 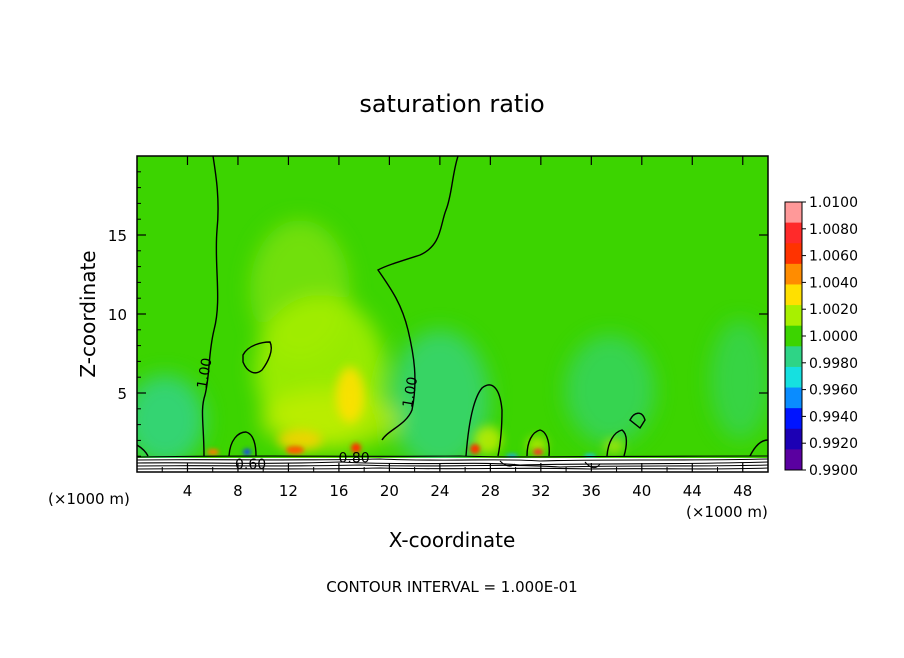 What do you see at coordinates (122, 394) in the screenshot?
I see `y-tick-label: 5` at bounding box center [122, 394].